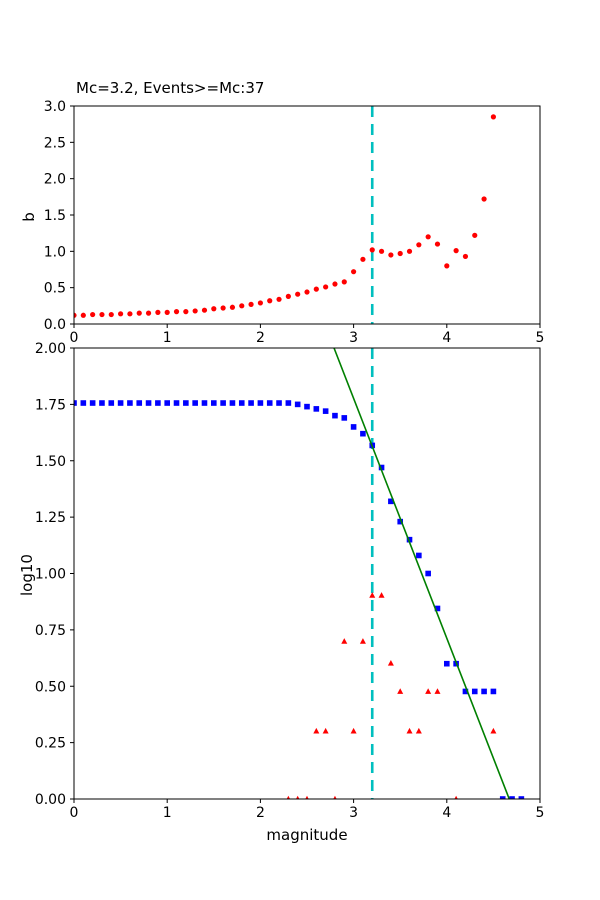 The image size is (600, 900). I want to click on x-tick-label: 5, so click(540, 338).